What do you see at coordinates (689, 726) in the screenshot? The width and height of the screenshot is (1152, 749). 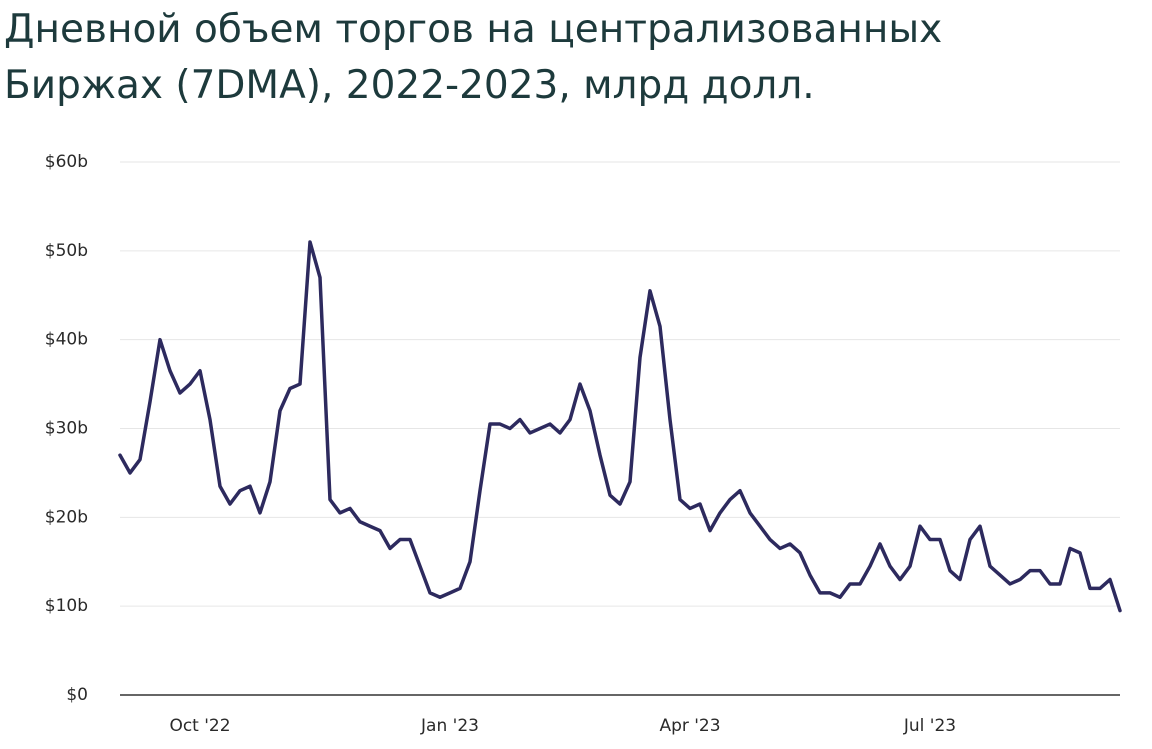 I see `x-tick-label: Apr '23` at bounding box center [689, 726].